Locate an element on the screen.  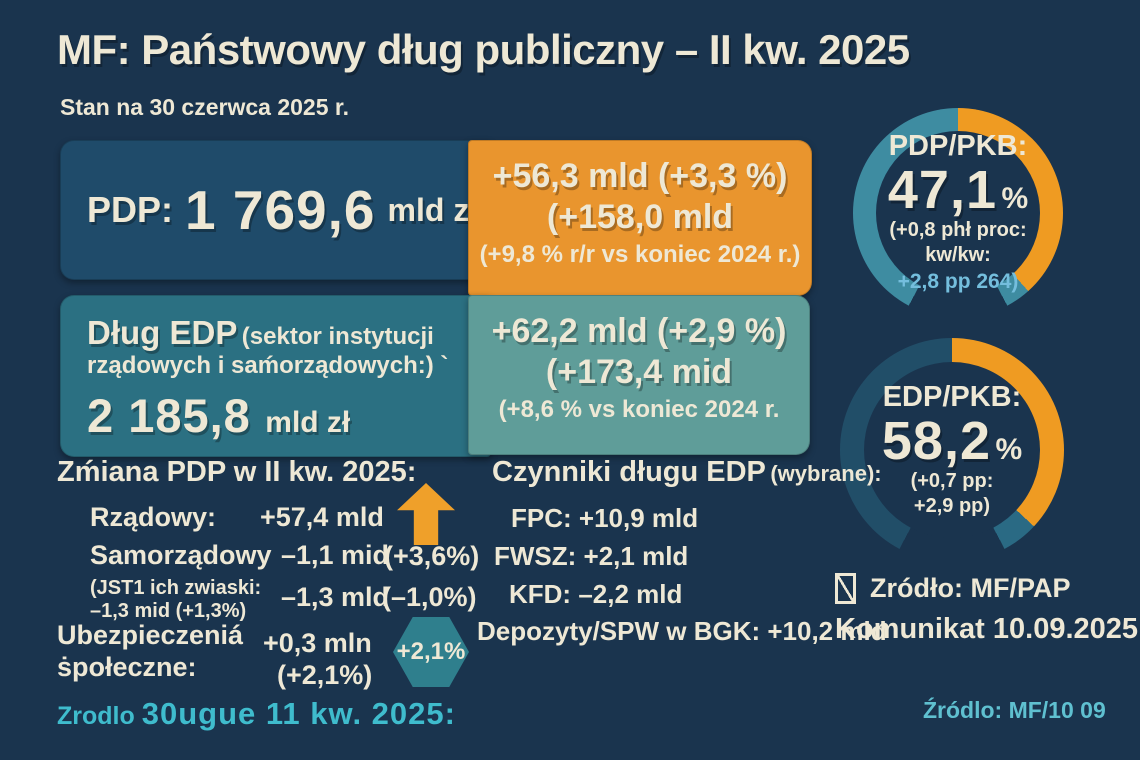
pdp-pkb-label: PDP/PKB: is located at coordinates (958, 146).